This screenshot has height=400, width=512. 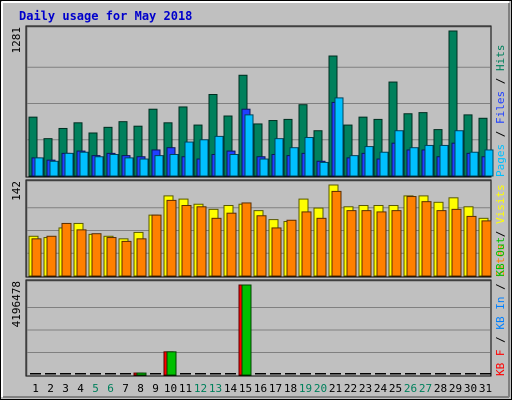 I want to click on day-label: 7, so click(x=125, y=388).